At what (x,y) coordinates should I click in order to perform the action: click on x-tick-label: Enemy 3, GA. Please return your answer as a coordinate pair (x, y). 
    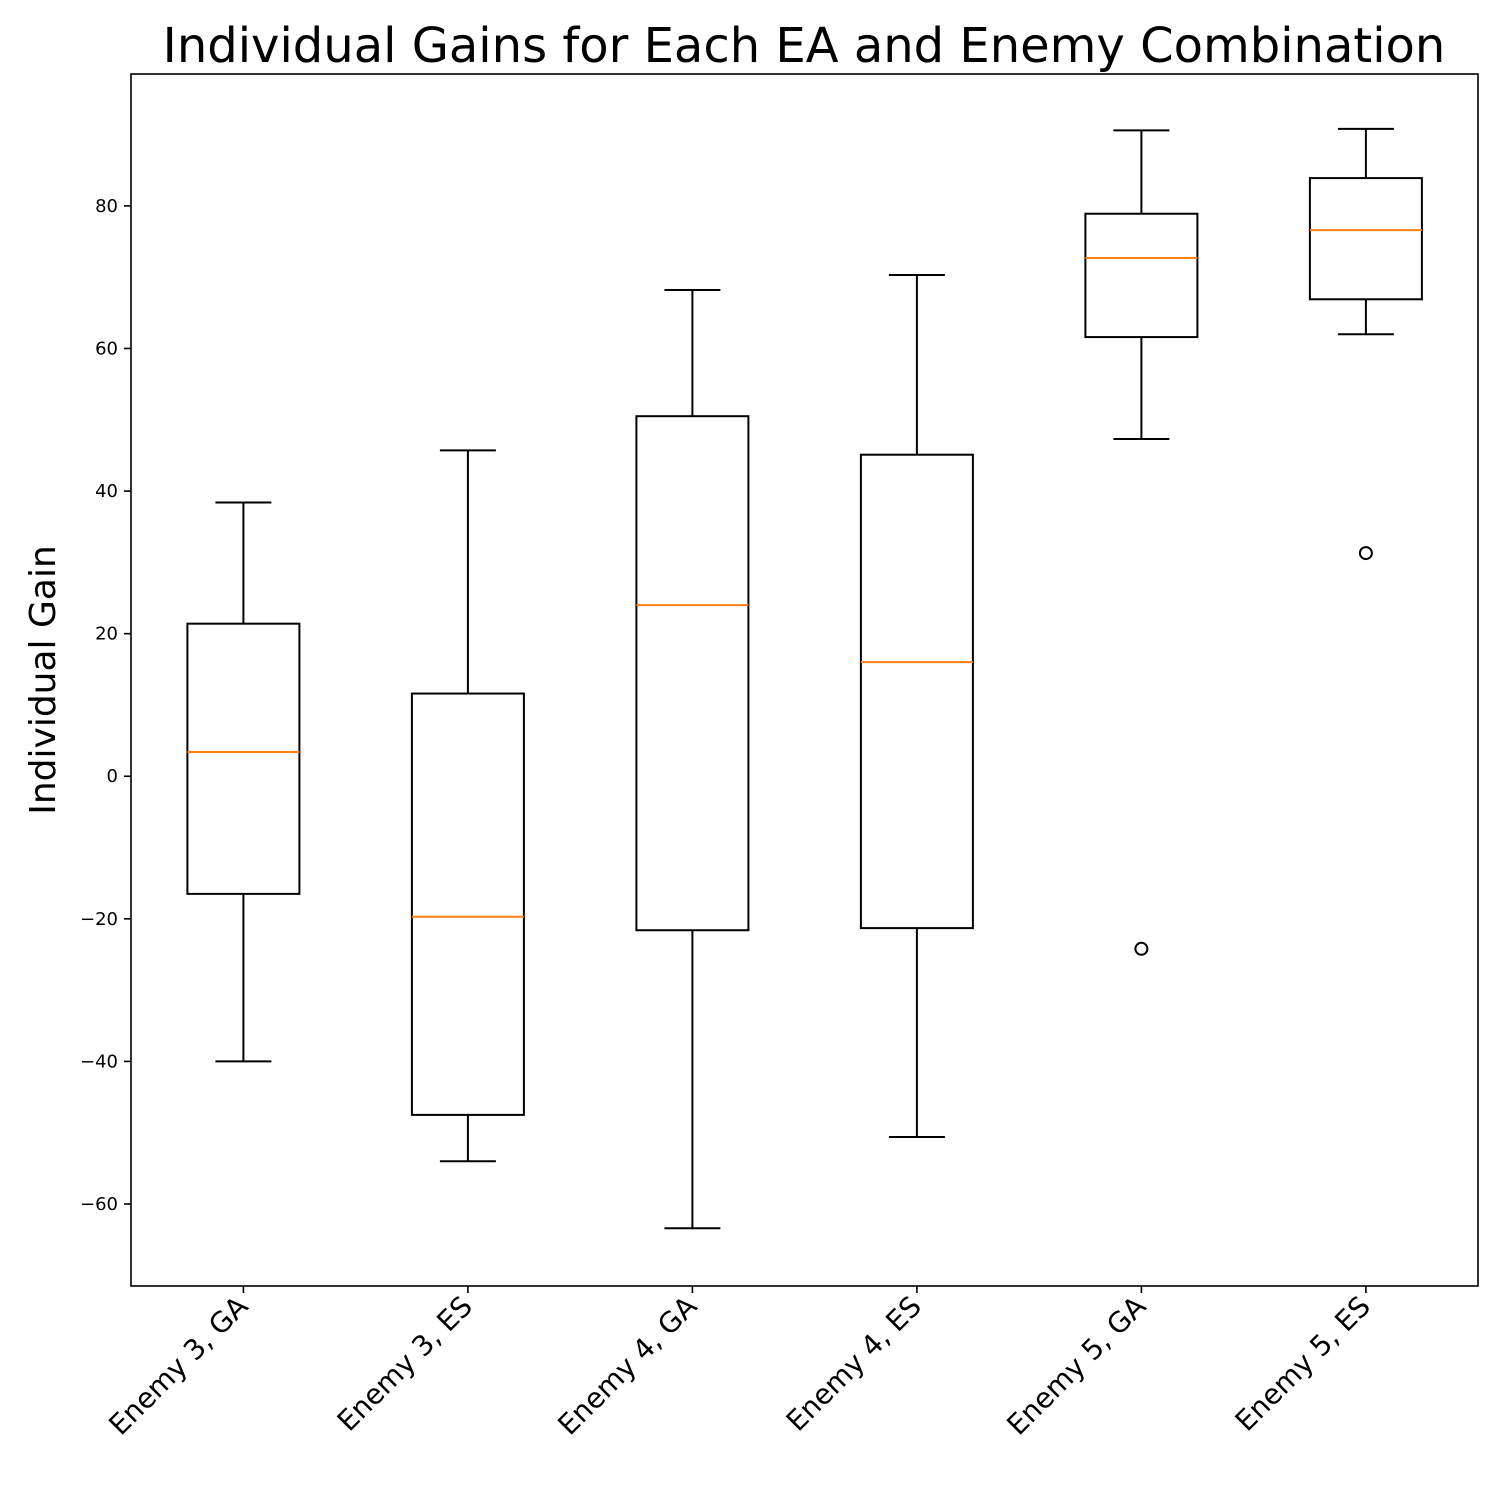
    Looking at the image, I should click on (178, 1366).